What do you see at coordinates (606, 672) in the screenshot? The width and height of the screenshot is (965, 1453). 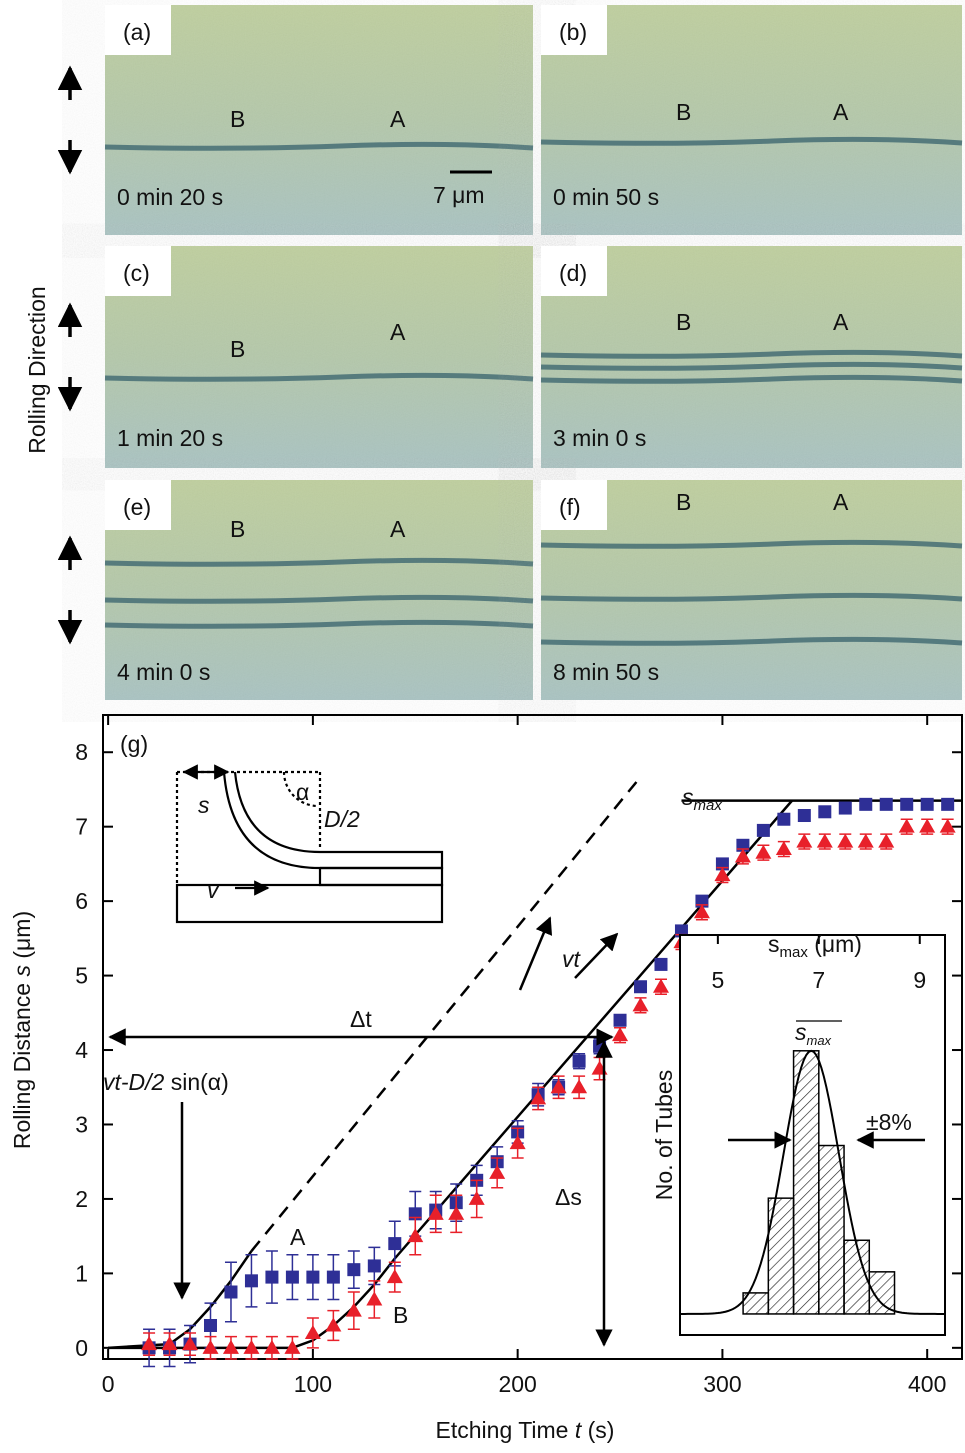 I see `time-label: 8 min 50 s` at bounding box center [606, 672].